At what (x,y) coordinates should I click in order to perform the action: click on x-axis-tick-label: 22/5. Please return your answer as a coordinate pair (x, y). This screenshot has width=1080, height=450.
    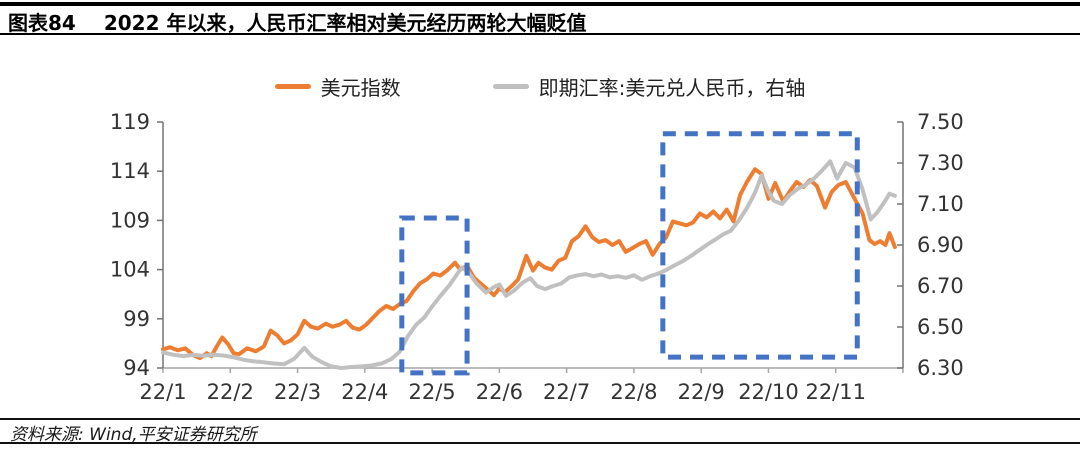
    Looking at the image, I should click on (432, 392).